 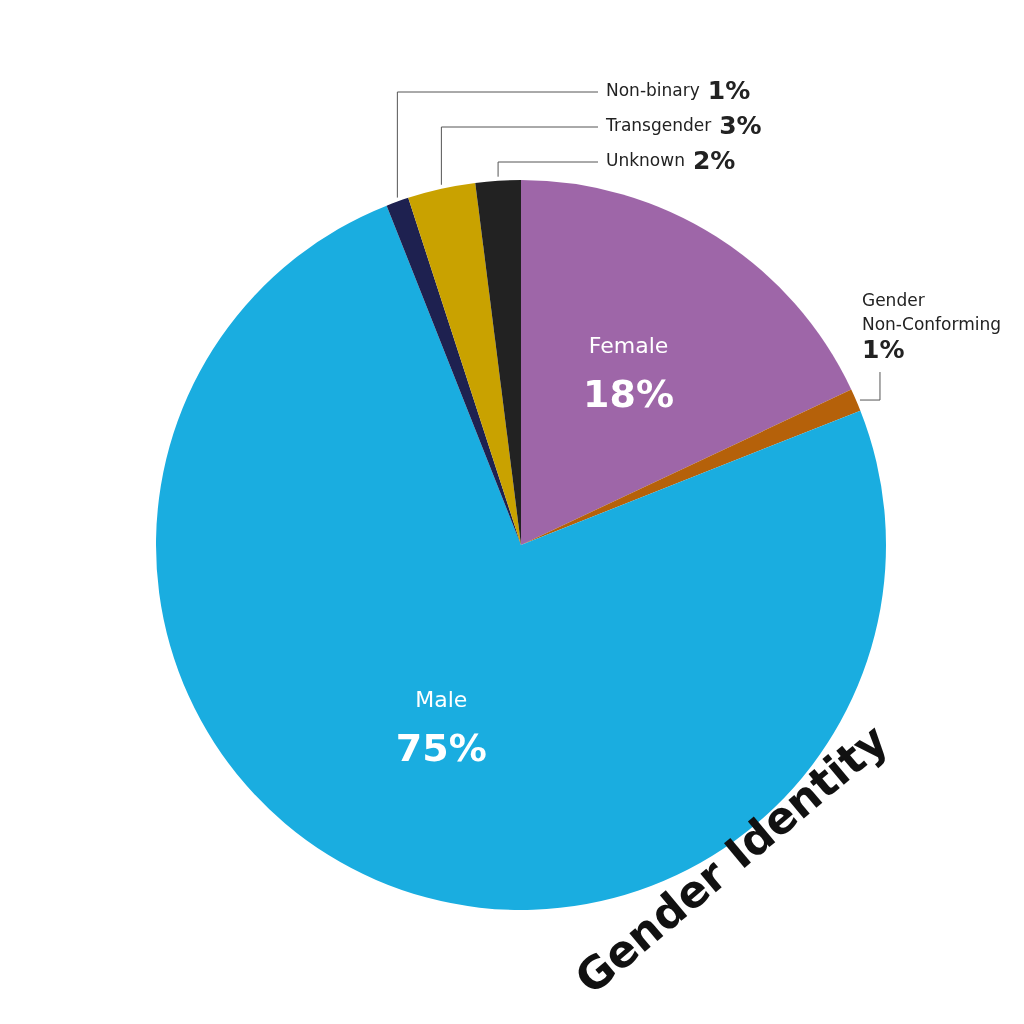 I want to click on data-label: 18%, so click(x=629, y=394).